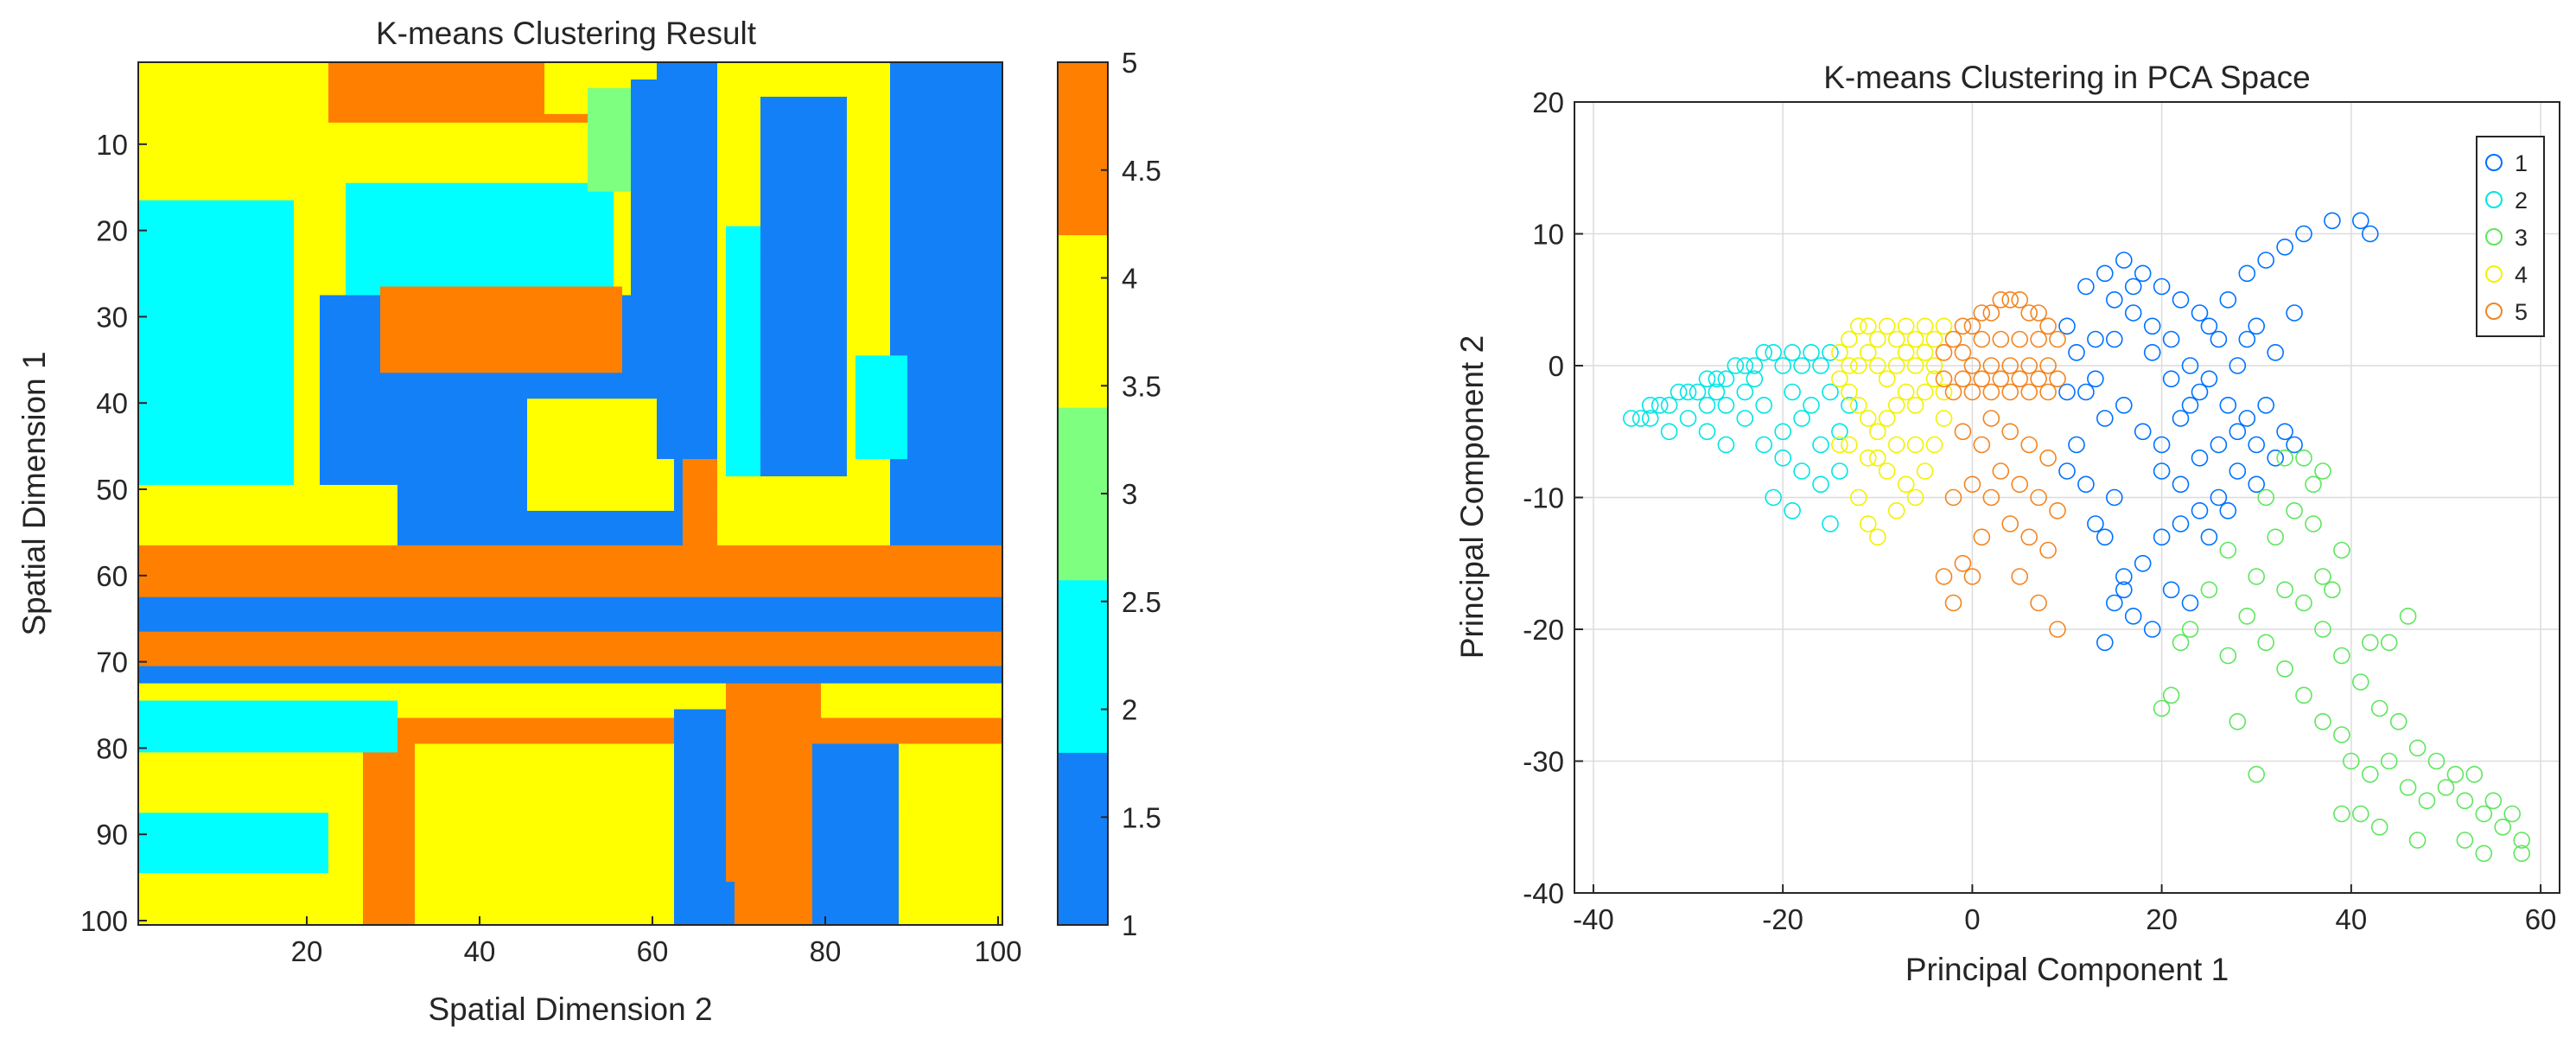 The image size is (2576, 1052). Describe the element at coordinates (112, 835) in the screenshot. I see `heatmap-y-tick-label: 90` at that location.